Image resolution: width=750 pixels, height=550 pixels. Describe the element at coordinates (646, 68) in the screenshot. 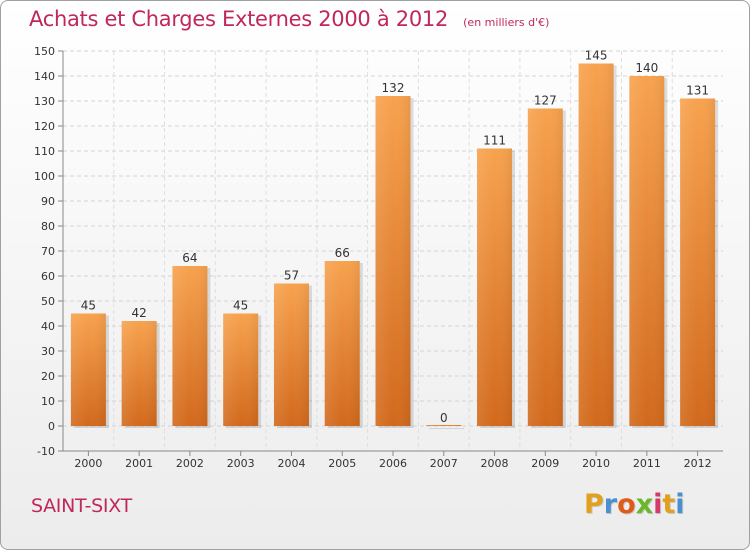

I see `data-label: 140` at that location.